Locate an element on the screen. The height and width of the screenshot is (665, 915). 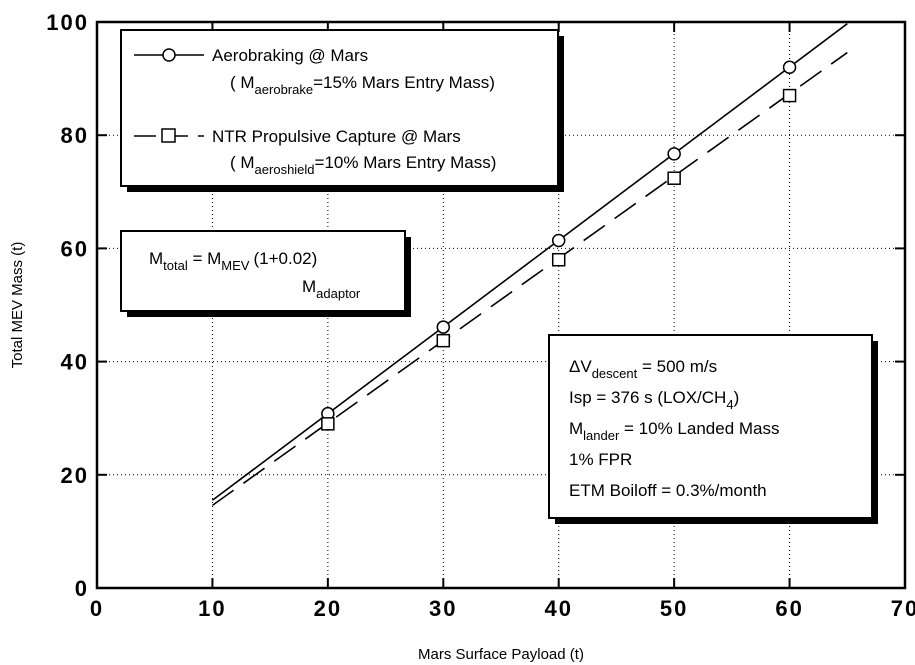
x-axis-title: Mars Surface Payload (t) is located at coordinates (501, 654).